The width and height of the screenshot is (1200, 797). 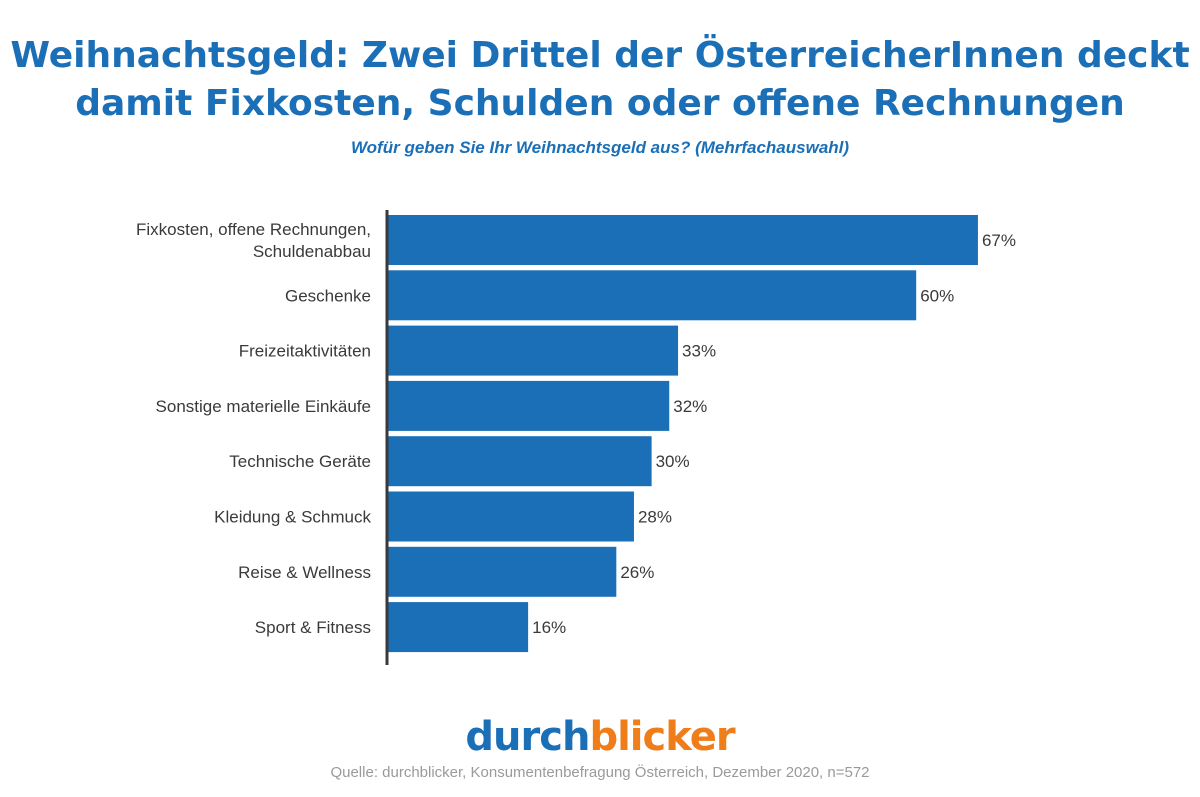 What do you see at coordinates (263, 406) in the screenshot?
I see `category-label-4: Sonstige materielle Einkäufe` at bounding box center [263, 406].